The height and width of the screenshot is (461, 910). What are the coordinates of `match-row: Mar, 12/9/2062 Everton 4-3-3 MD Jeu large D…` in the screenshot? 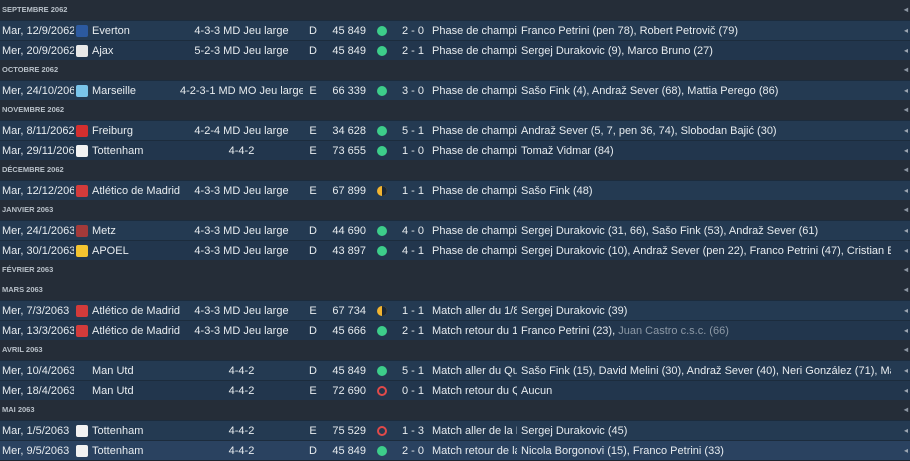 It's located at (455, 30).